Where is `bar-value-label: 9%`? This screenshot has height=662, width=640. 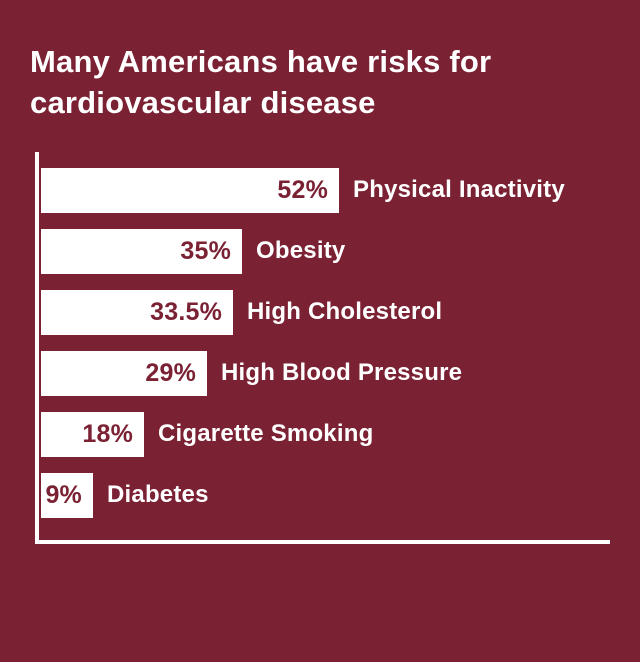 bar-value-label: 9% is located at coordinates (63, 494).